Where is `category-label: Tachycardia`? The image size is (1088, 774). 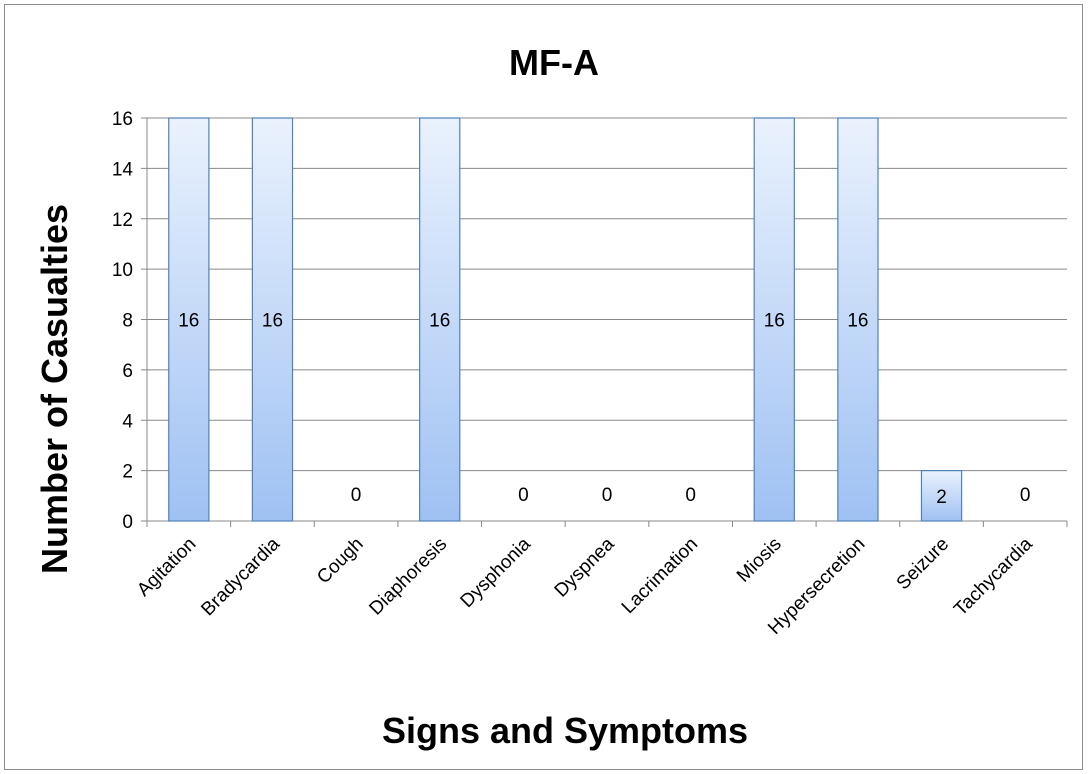 category-label: Tachycardia is located at coordinates (993, 576).